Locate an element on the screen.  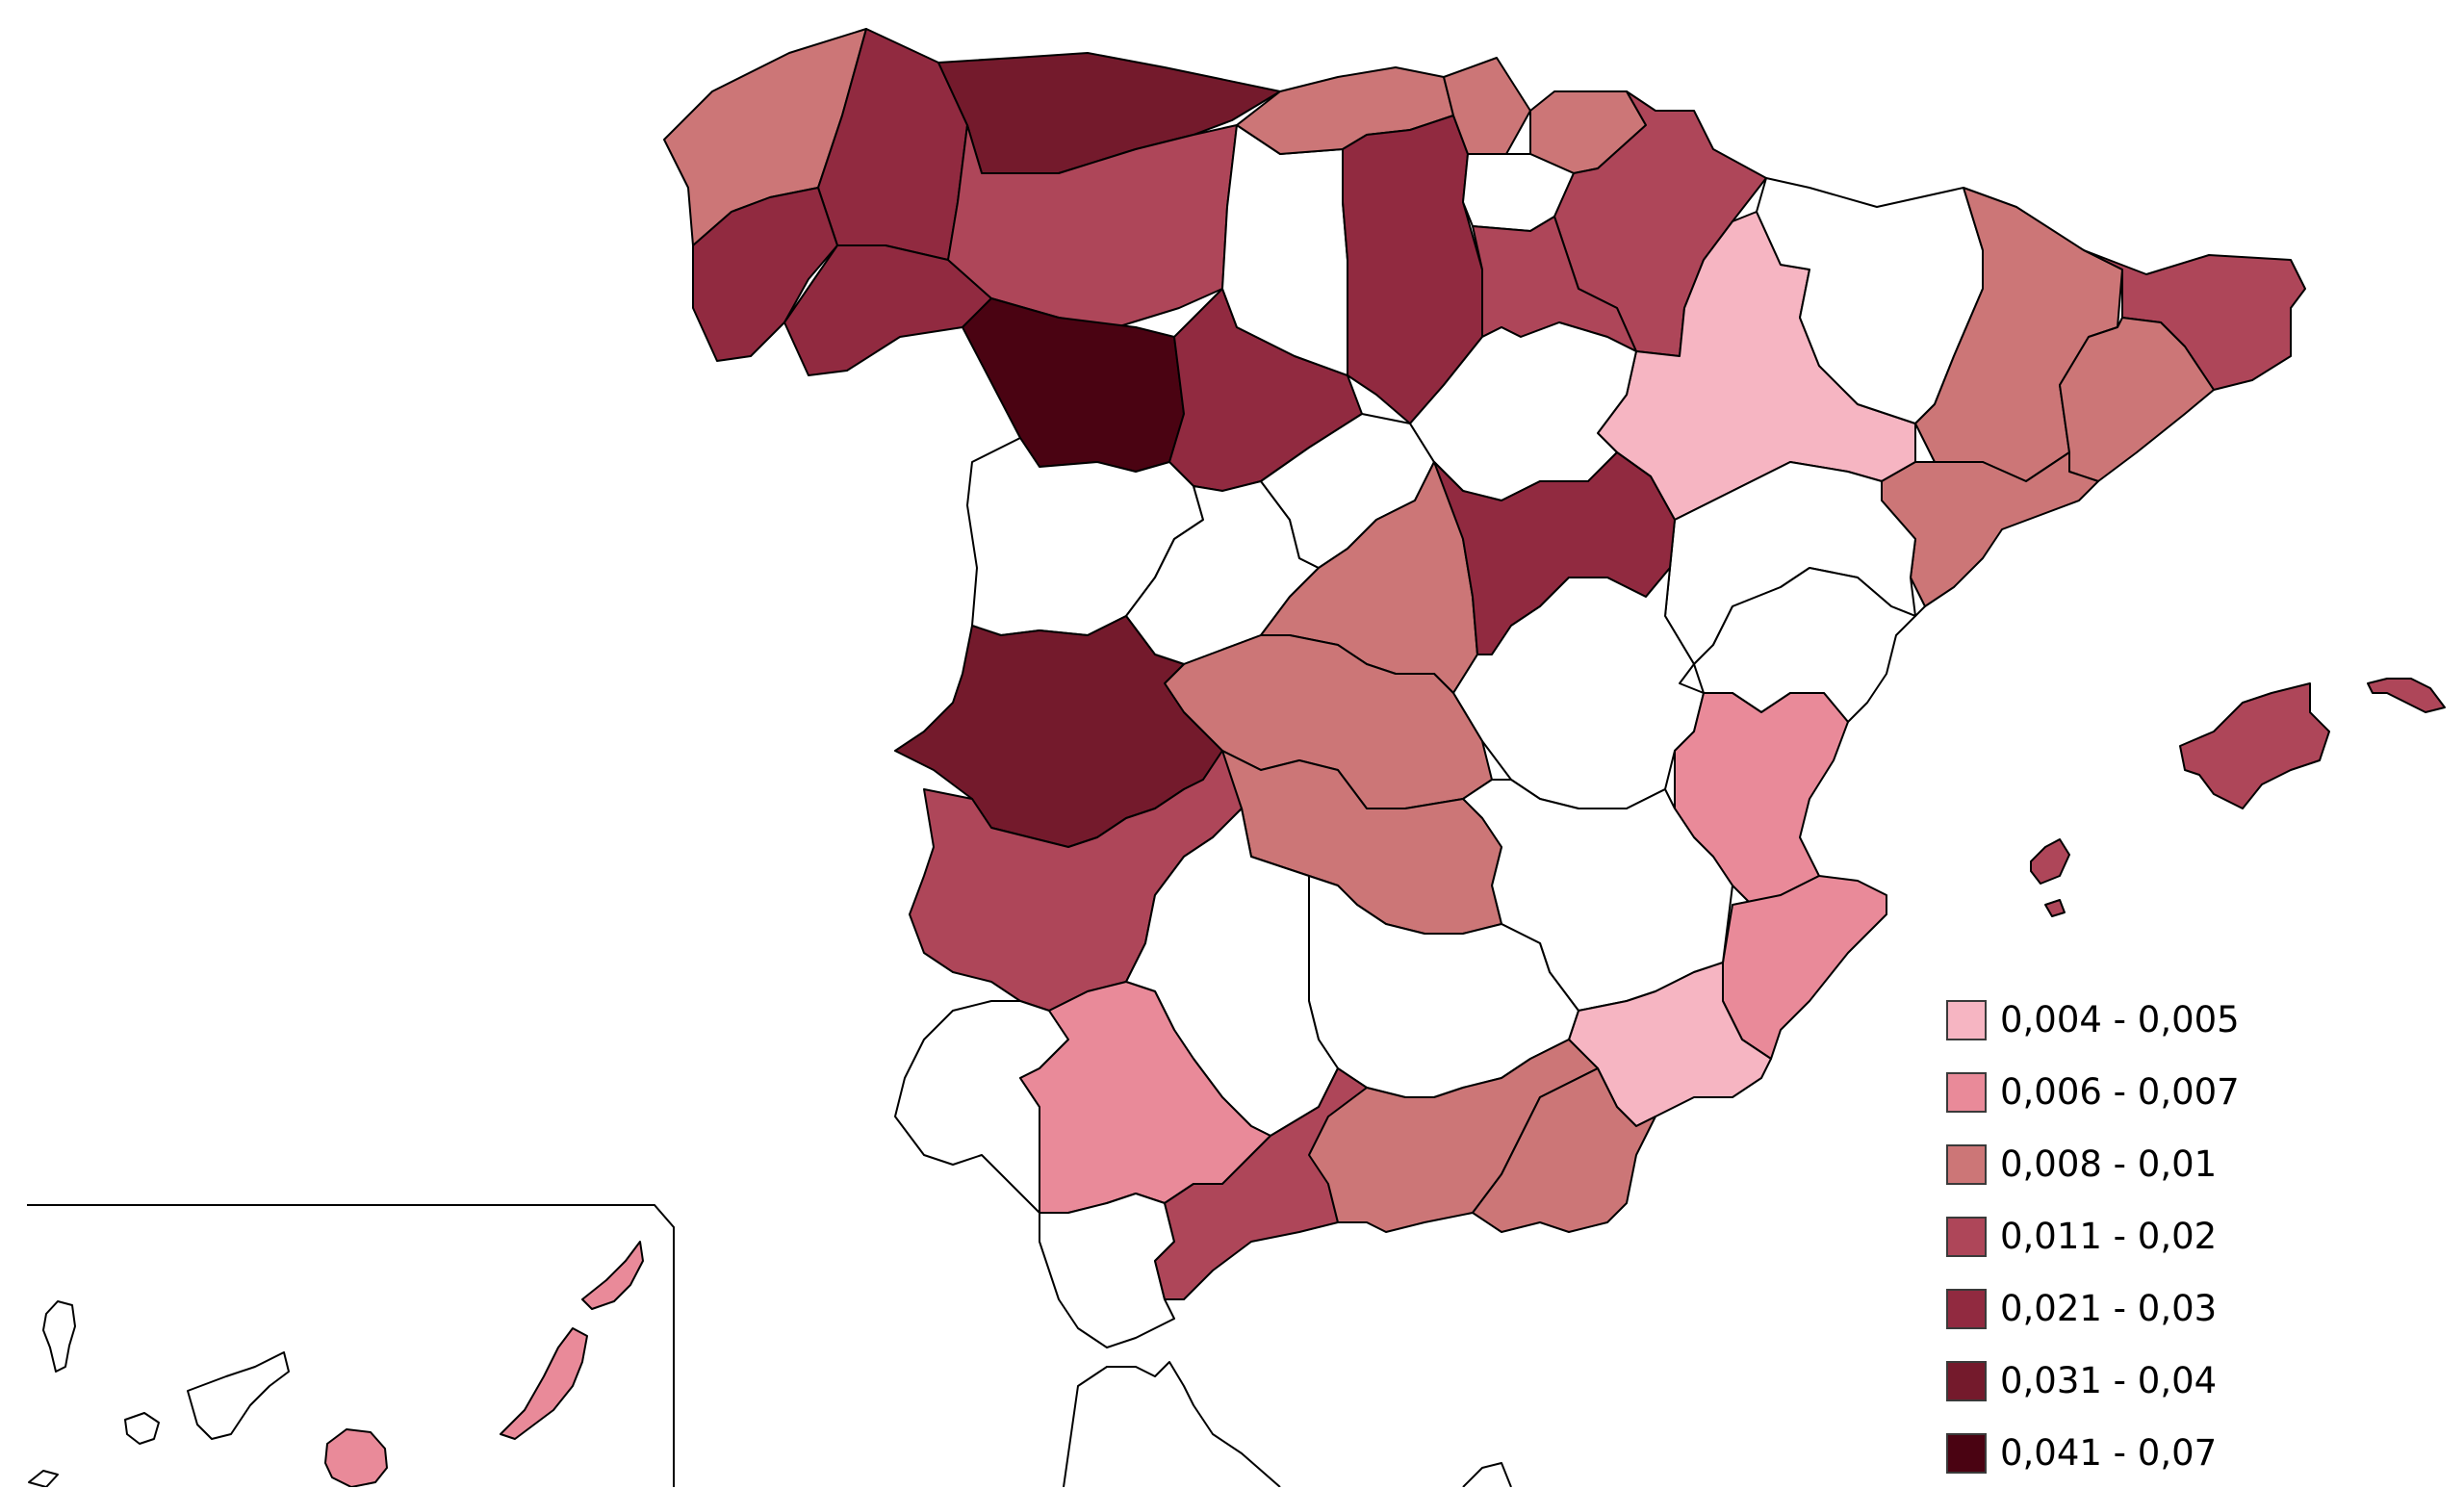
province-tarragona is located at coordinates (1990, 529).